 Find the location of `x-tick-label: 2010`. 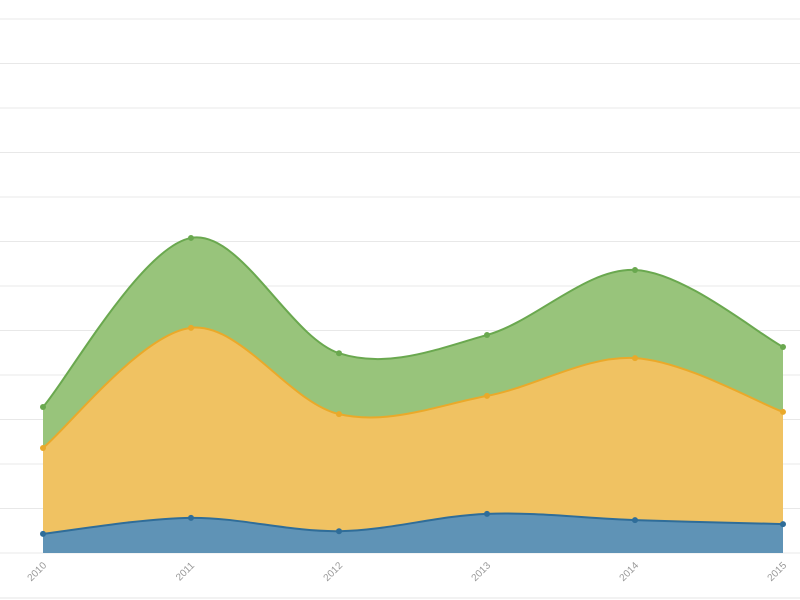

x-tick-label: 2010 is located at coordinates (38, 572).